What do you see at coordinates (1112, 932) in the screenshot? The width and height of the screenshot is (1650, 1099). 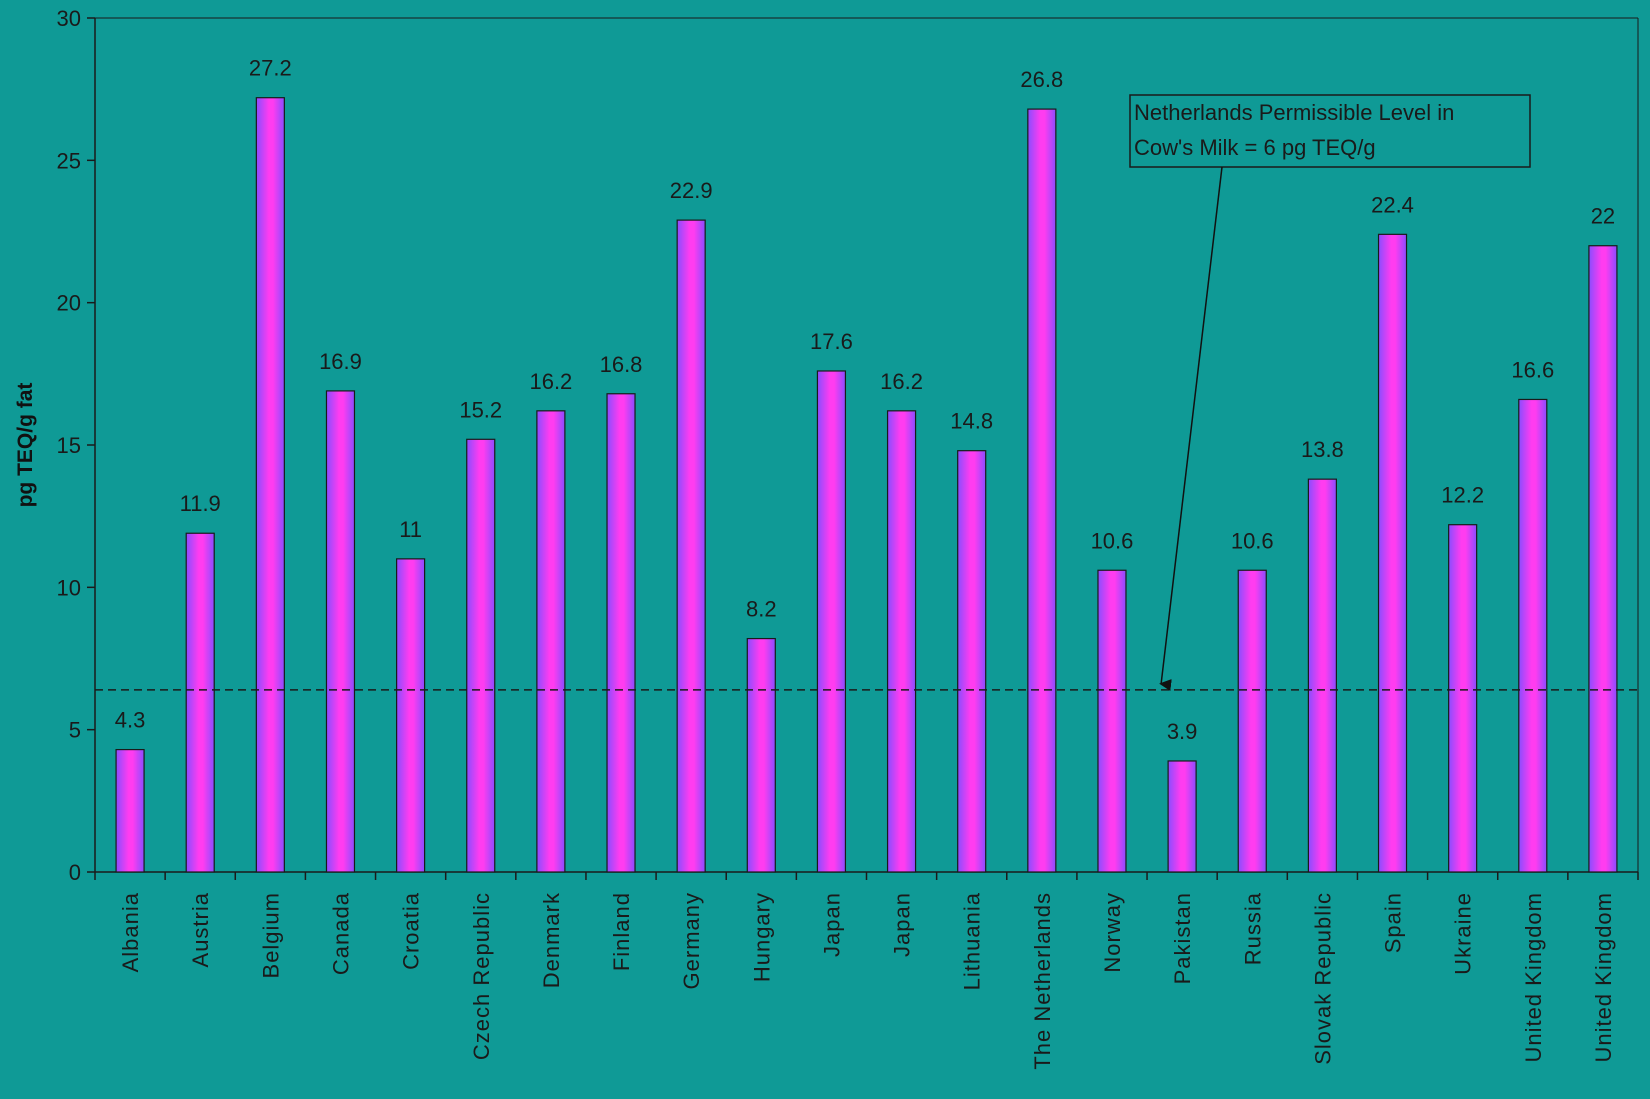 I see `x-tick-label: Norway` at bounding box center [1112, 932].